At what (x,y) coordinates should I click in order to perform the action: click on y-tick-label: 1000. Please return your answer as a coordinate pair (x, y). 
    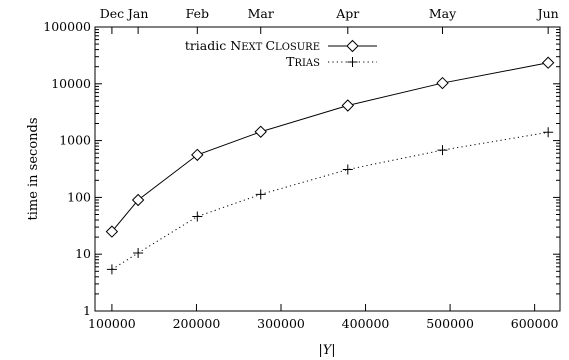
    Looking at the image, I should click on (75, 140).